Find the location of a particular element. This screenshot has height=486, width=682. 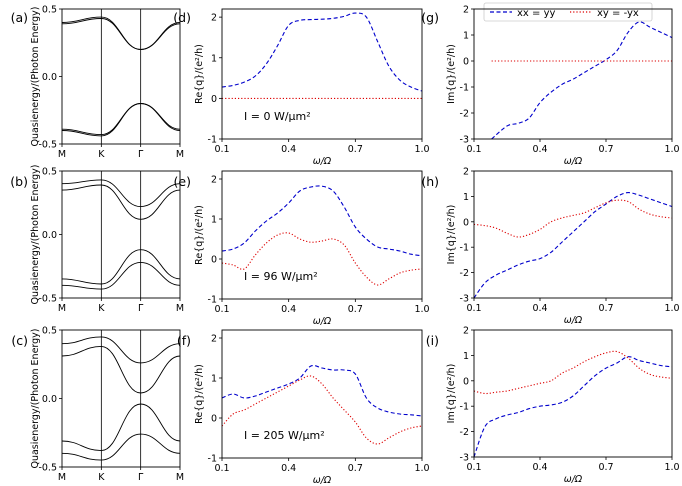

panel-label-c: (c) is located at coordinates (19, 340).